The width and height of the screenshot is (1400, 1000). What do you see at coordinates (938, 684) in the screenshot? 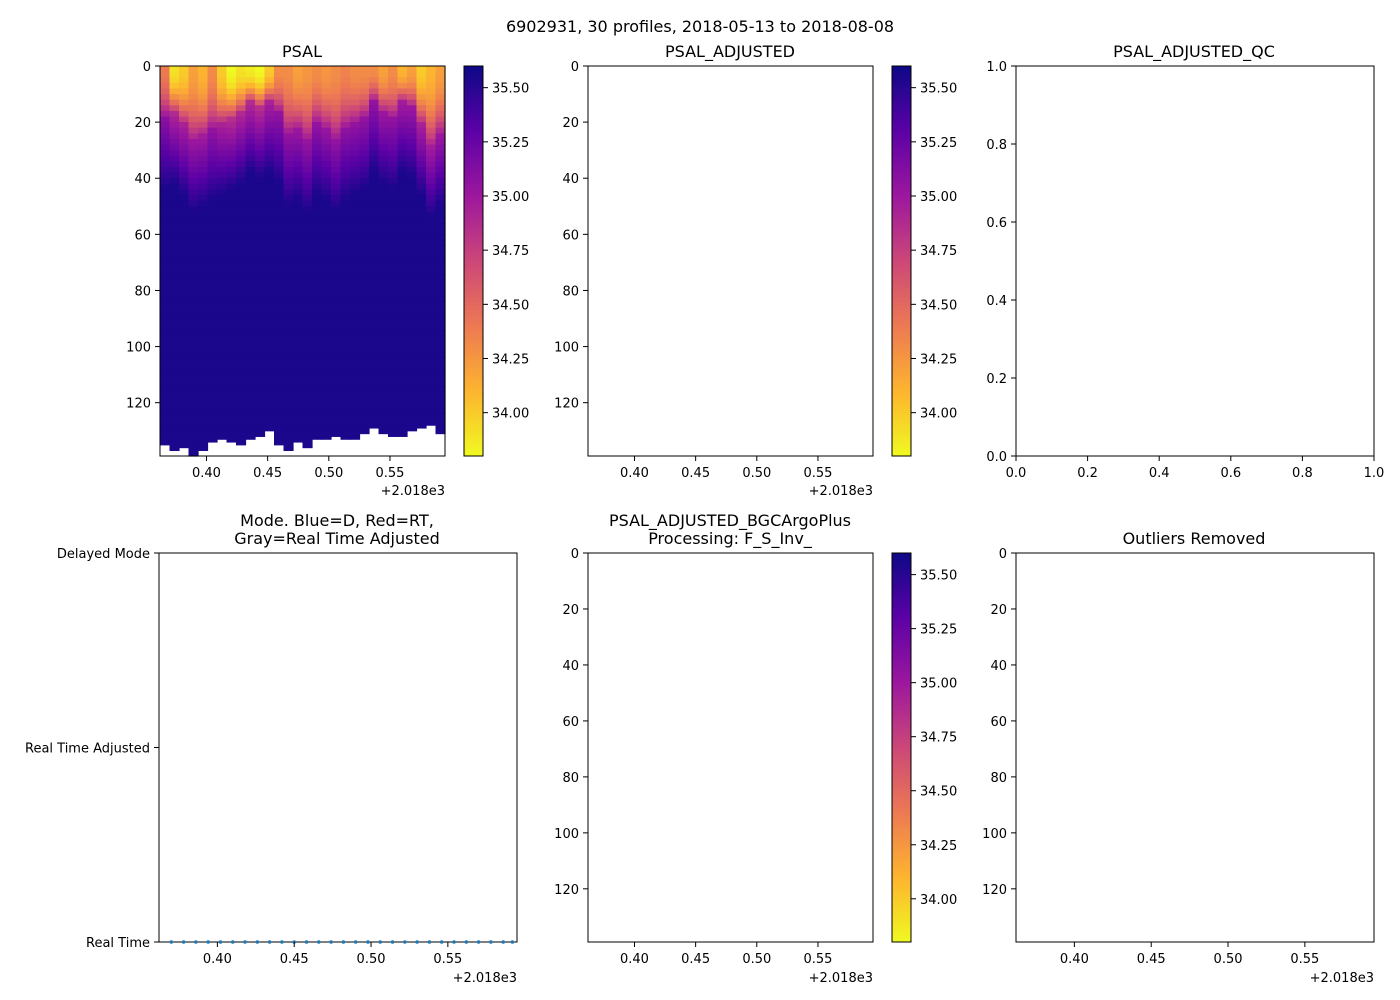
I see `colorbar-tick-label: 35.00` at bounding box center [938, 684].